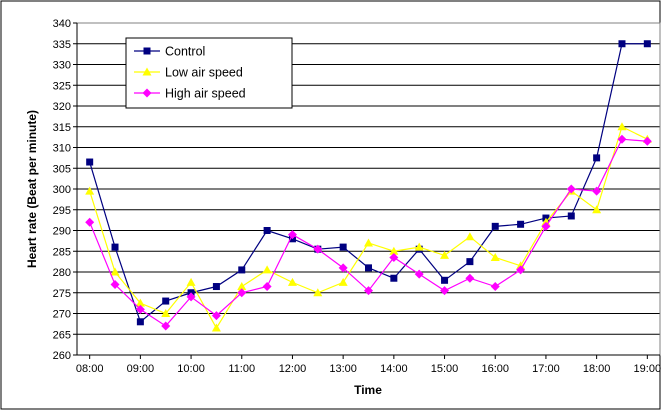 Image resolution: width=661 pixels, height=410 pixels. What do you see at coordinates (62, 356) in the screenshot?
I see `y-tick-label: 260` at bounding box center [62, 356].